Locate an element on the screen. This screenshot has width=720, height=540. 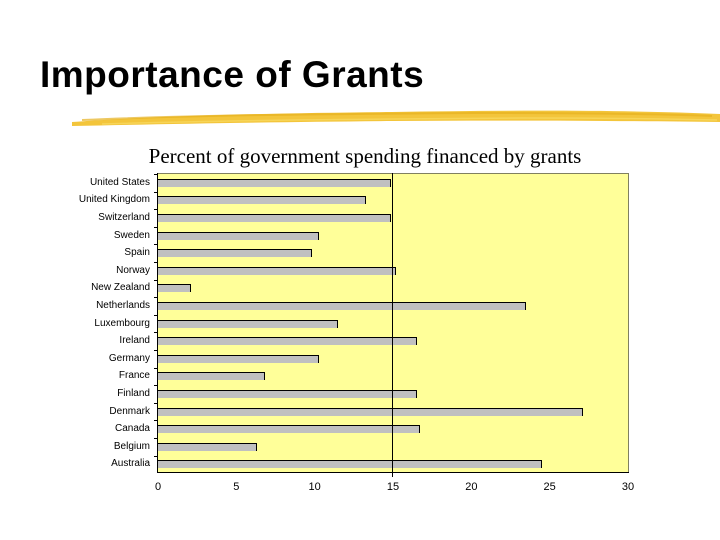
x-tick-label: 25 is located at coordinates (549, 487).